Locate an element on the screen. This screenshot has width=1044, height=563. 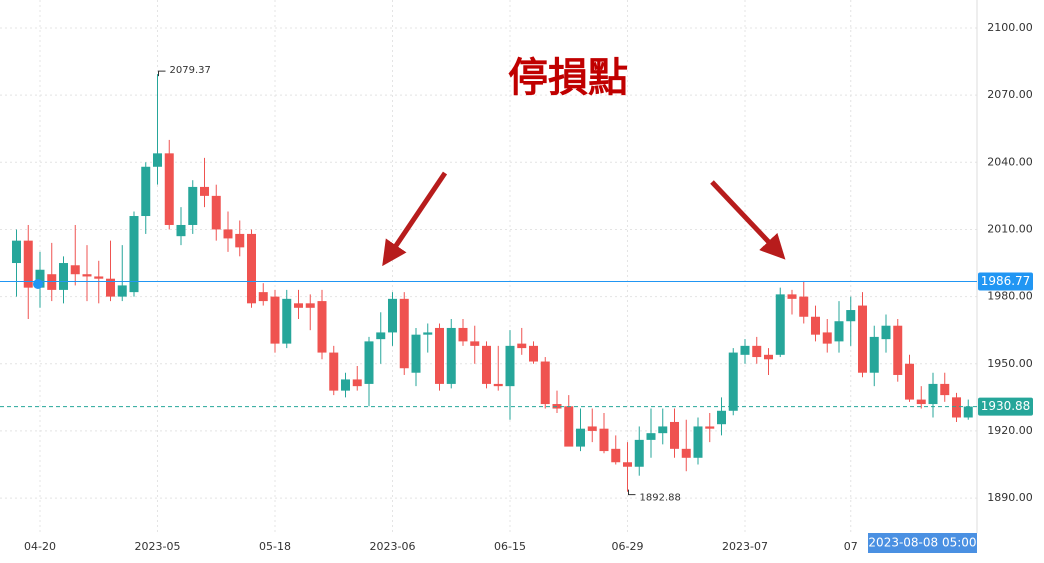
price-line-label: 1930.88 is located at coordinates (1006, 406).